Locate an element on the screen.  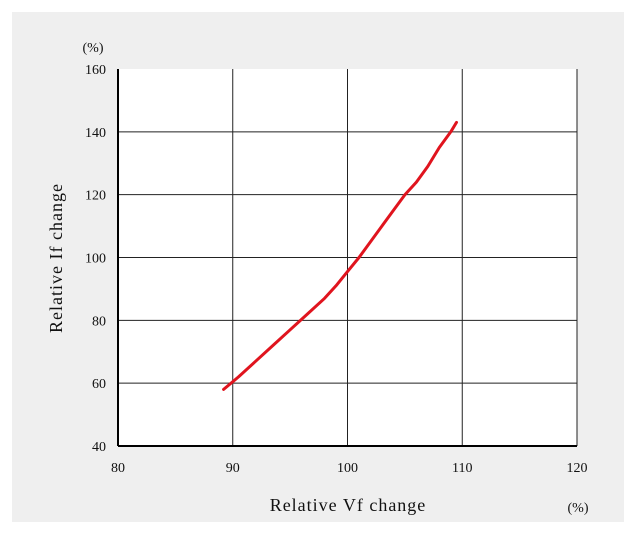
y-tick-label: 80 is located at coordinates (99, 321).